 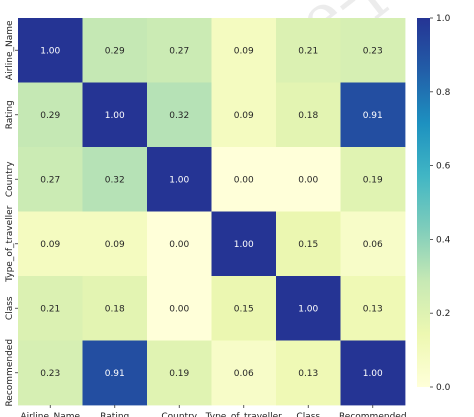 I want to click on colorbar-tick-label: 1.0, so click(x=443, y=19).